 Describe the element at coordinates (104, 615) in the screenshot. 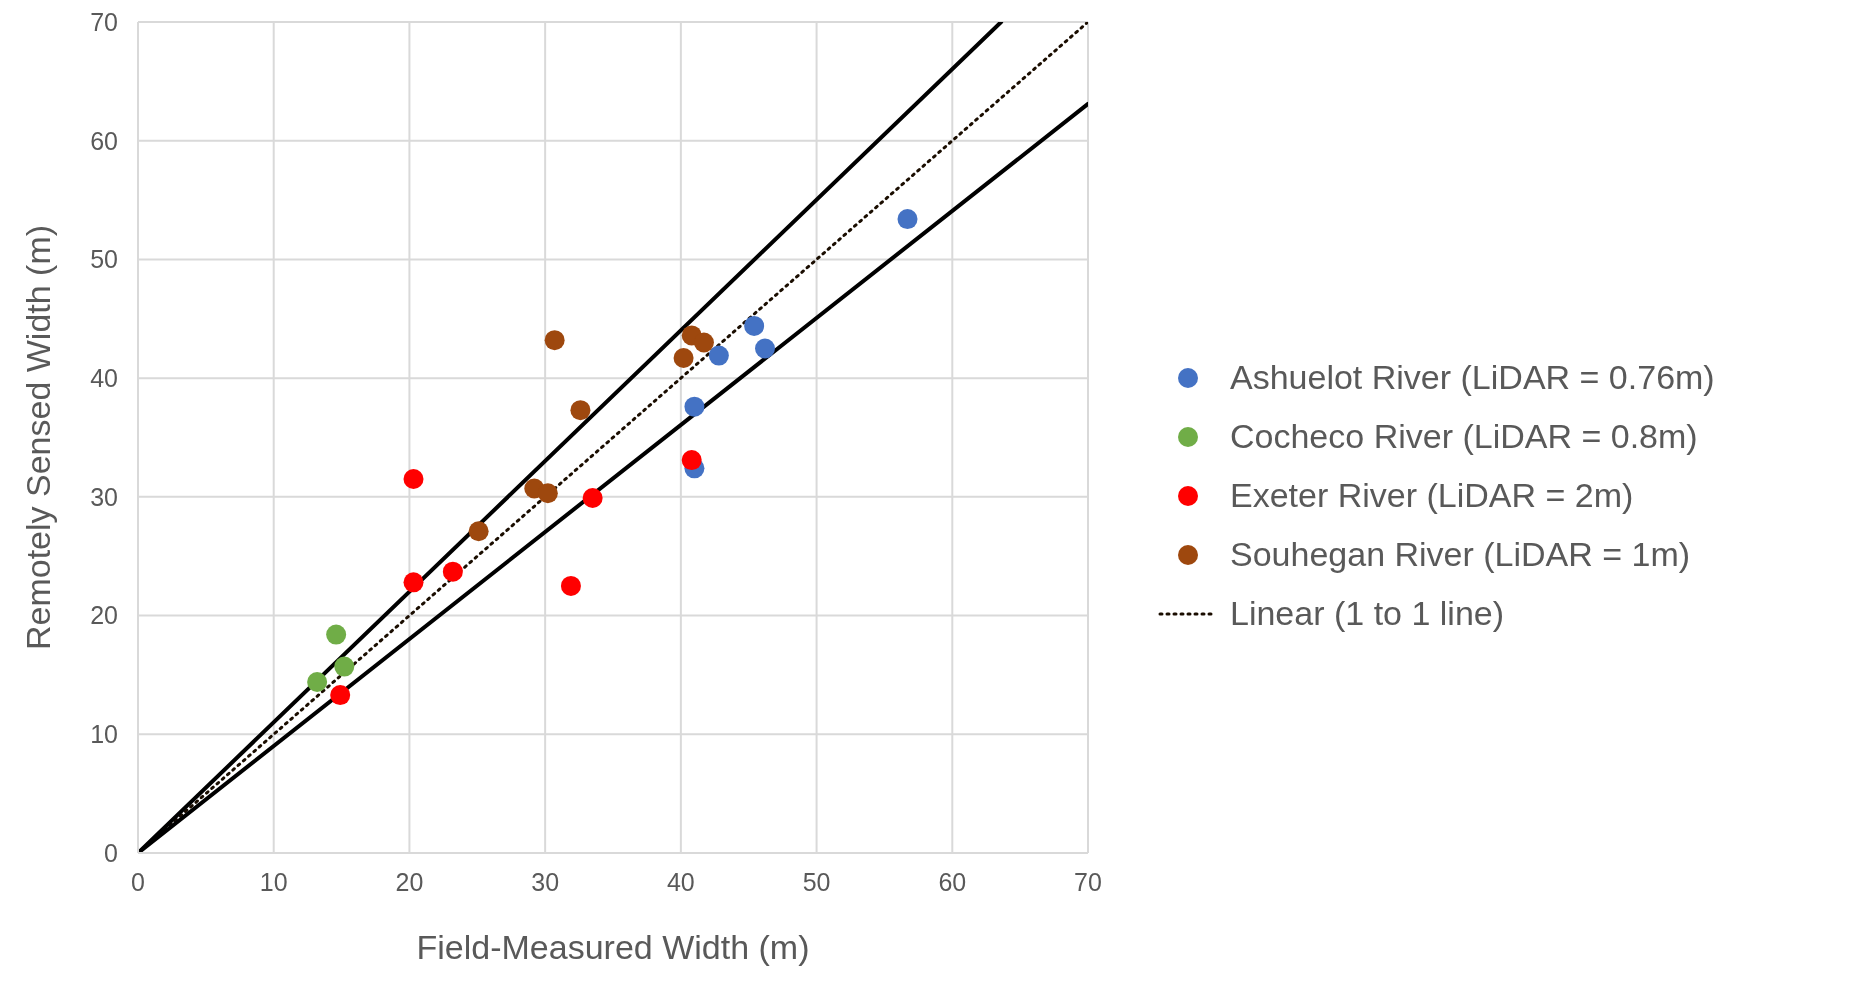

I see `y-tick-label: 20` at that location.